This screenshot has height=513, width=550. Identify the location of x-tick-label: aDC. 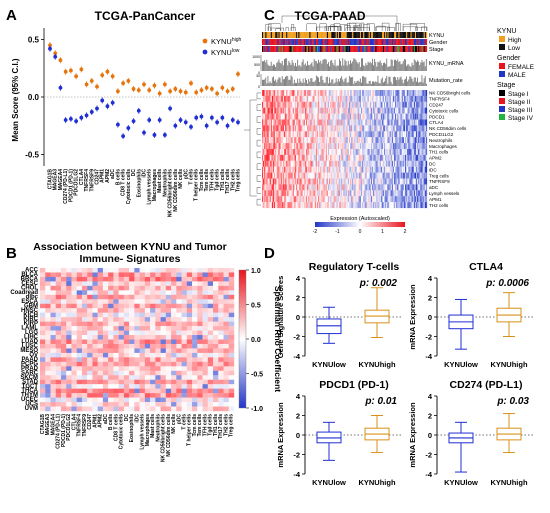
(113, 174).